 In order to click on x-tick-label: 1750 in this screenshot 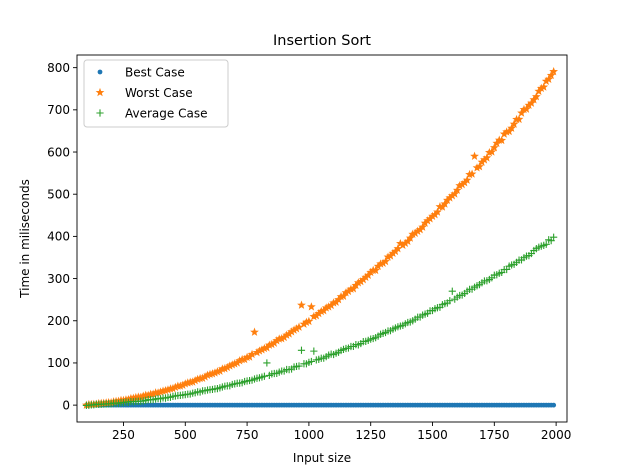, I will do `click(494, 435)`.